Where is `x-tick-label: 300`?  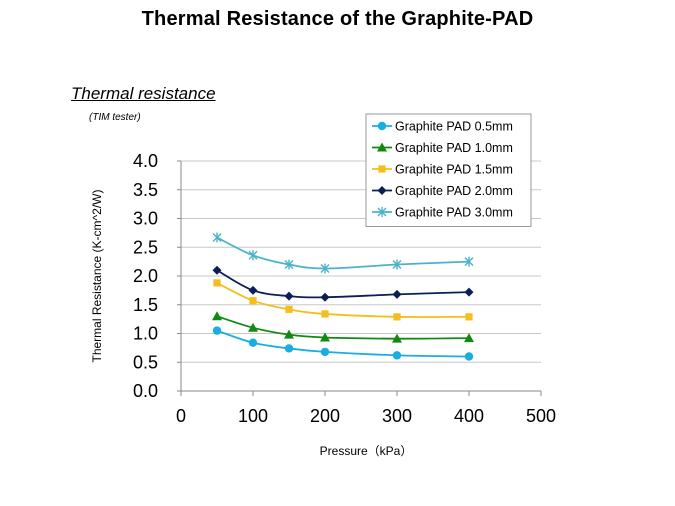 x-tick-label: 300 is located at coordinates (397, 416).